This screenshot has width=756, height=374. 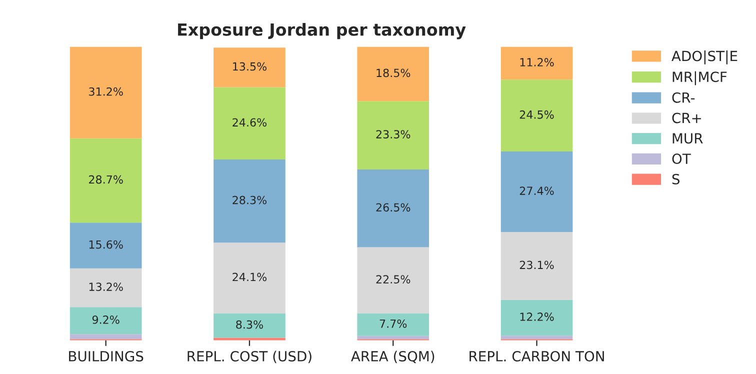 I want to click on data-label: 15.6%, so click(x=106, y=244).